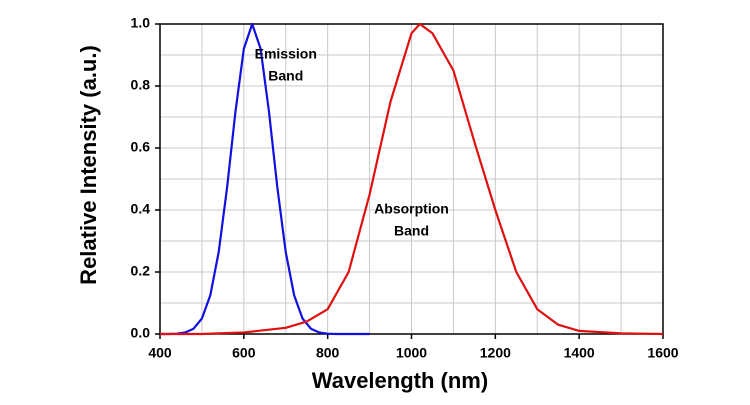 The width and height of the screenshot is (750, 405). Describe the element at coordinates (286, 54) in the screenshot. I see `annotation: Emission` at that location.